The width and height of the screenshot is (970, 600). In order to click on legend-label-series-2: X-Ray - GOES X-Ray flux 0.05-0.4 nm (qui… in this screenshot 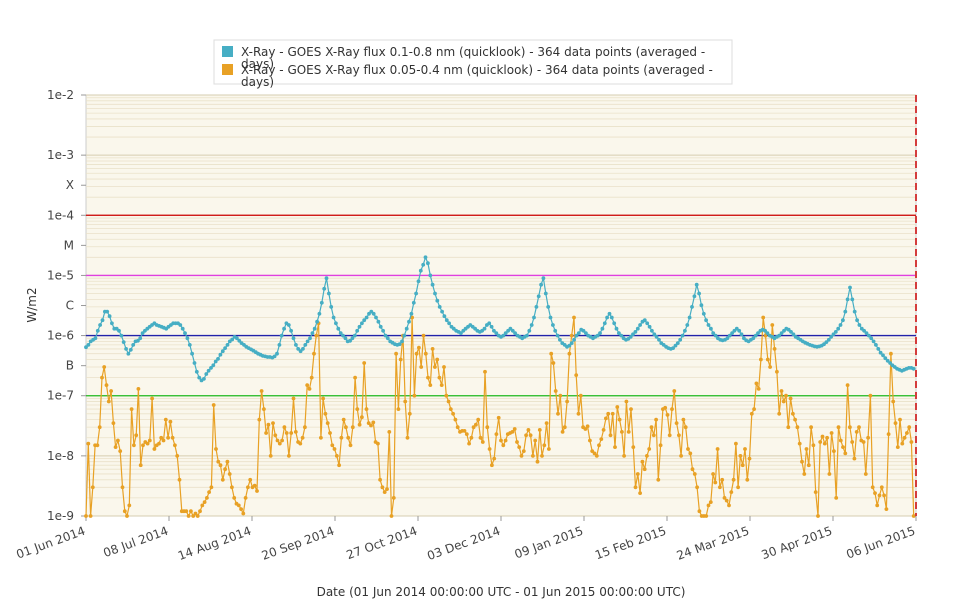, I will do `click(477, 76)`.